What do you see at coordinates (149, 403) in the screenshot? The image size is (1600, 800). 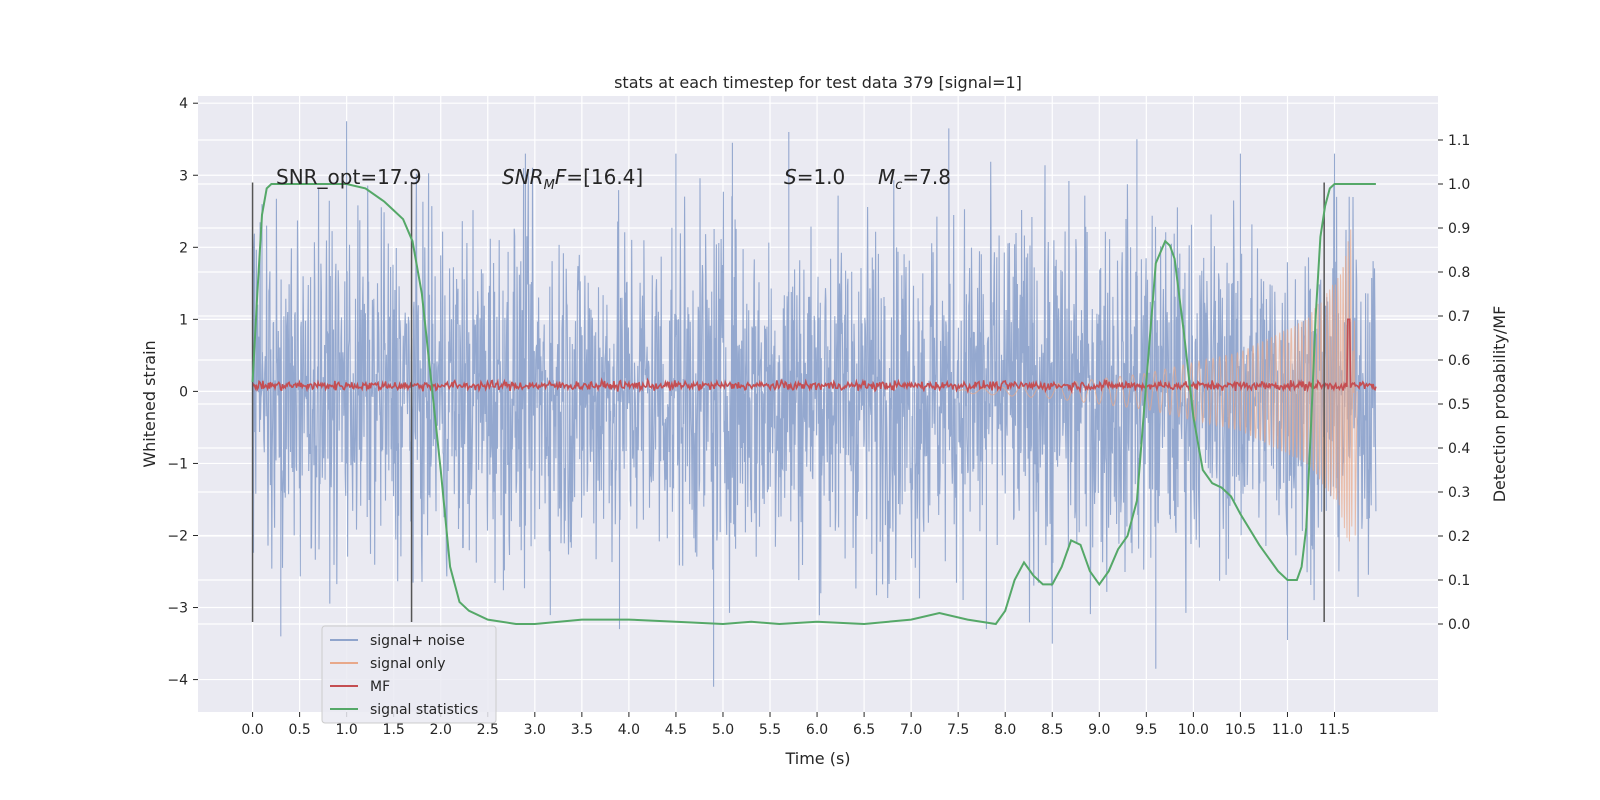 I see `y-axis-label: Whitened strain` at bounding box center [149, 403].